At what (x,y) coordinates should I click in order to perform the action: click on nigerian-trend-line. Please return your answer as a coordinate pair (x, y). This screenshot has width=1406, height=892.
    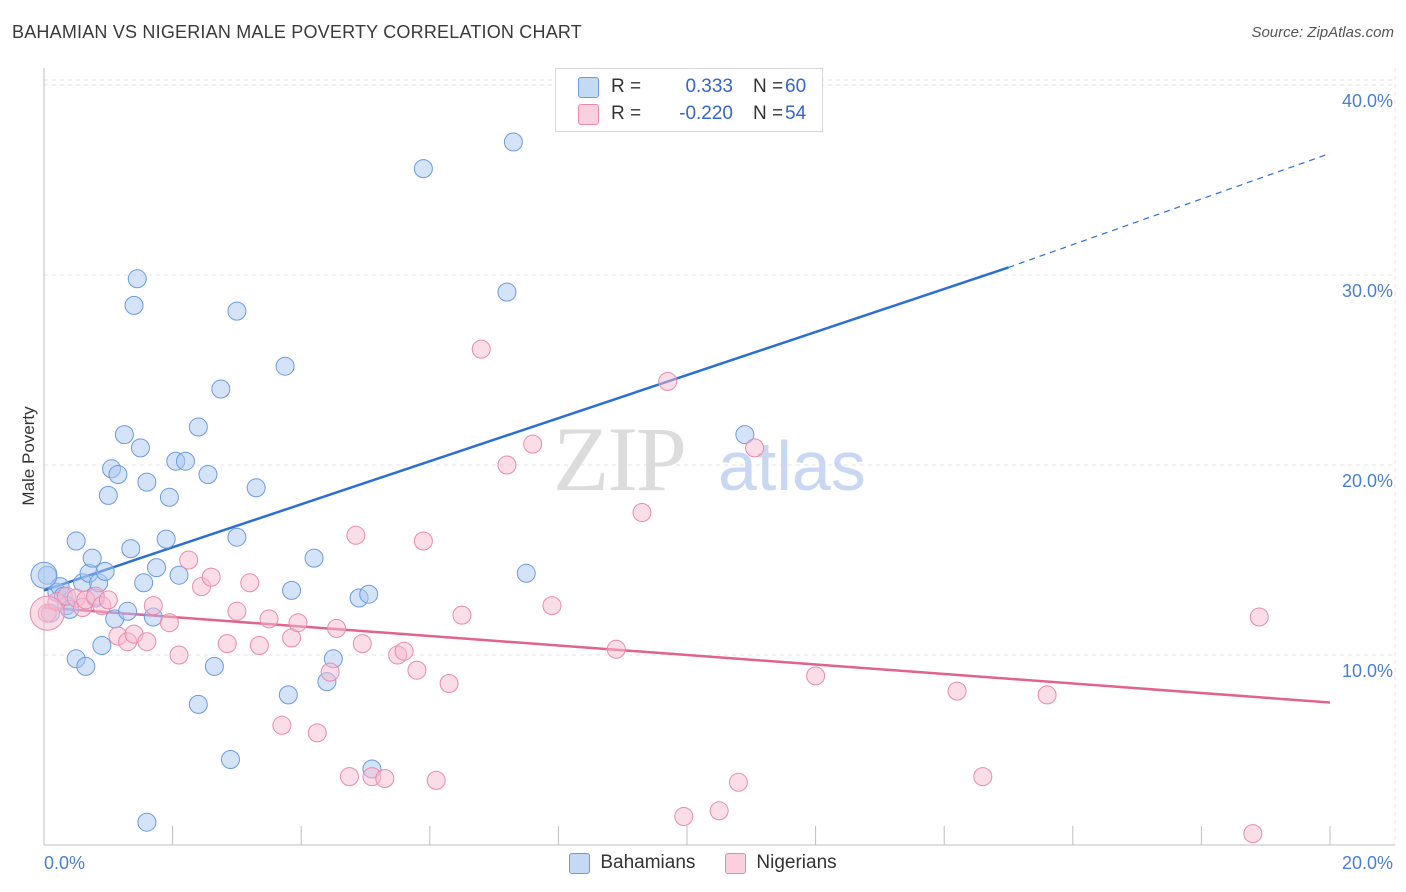
    Looking at the image, I should click on (687, 655).